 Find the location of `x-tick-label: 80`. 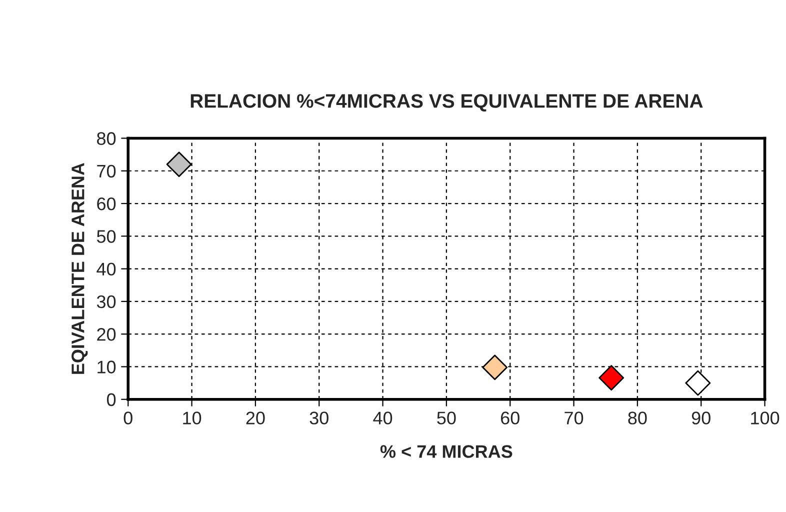

x-tick-label: 80 is located at coordinates (637, 418).